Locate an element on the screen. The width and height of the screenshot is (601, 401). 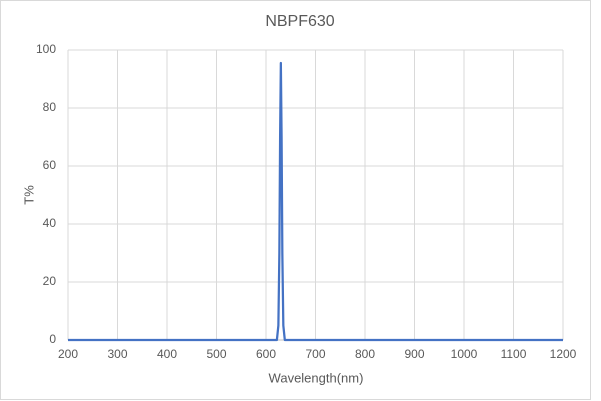
x-tick-label: 200 is located at coordinates (68, 354).